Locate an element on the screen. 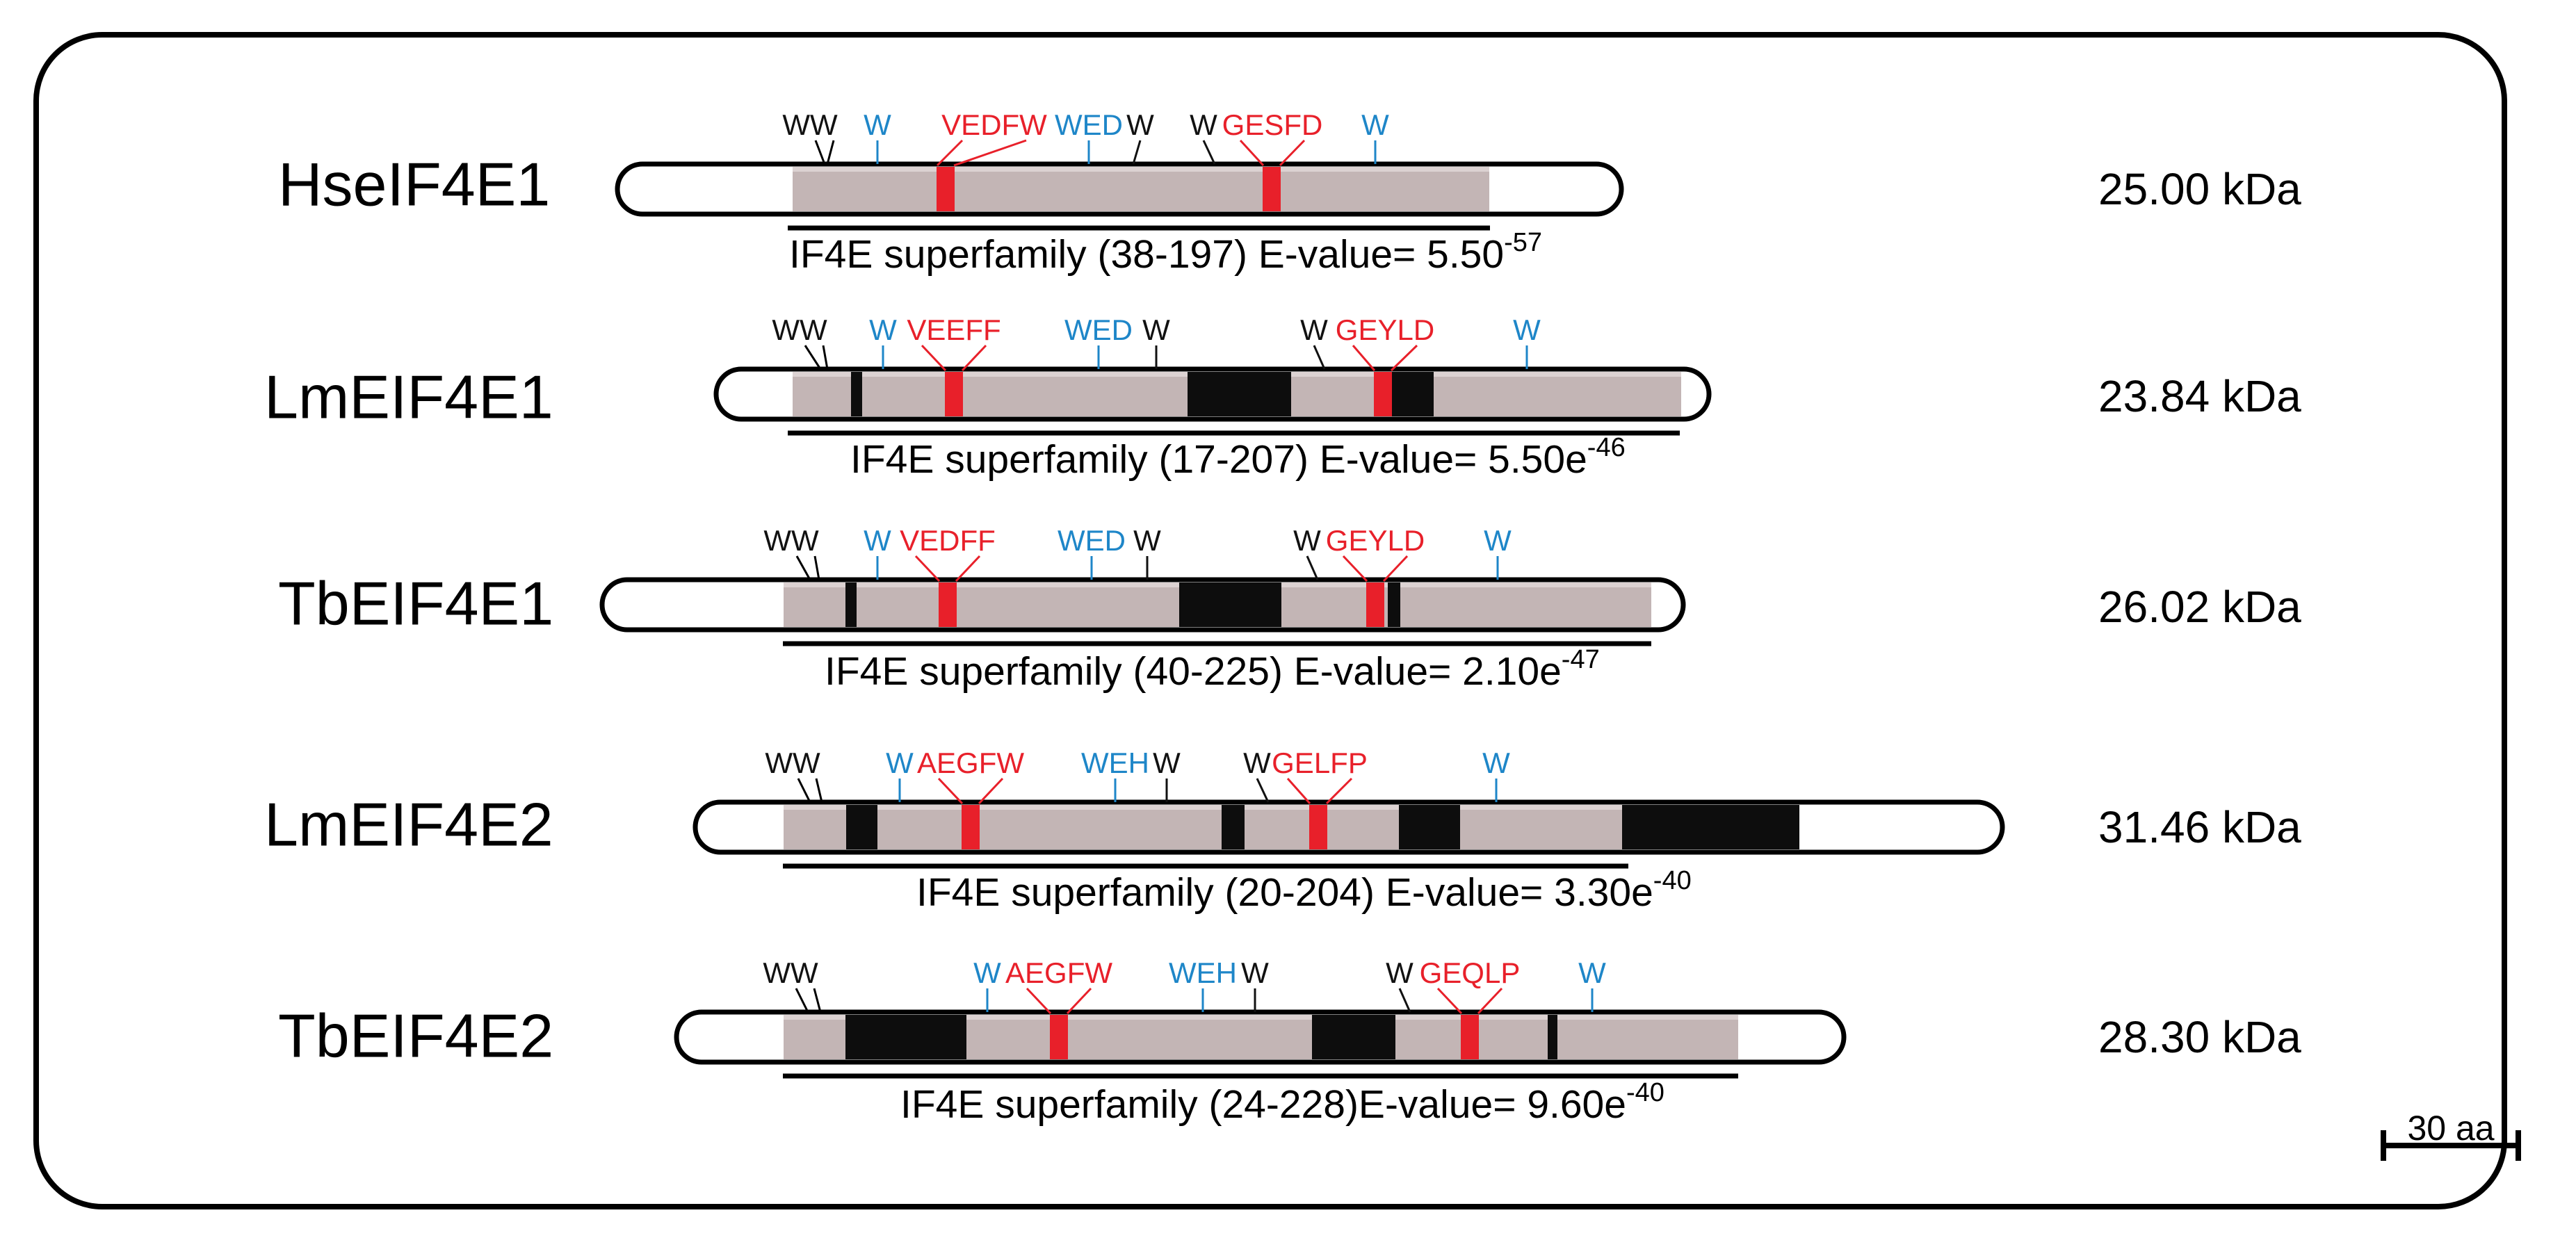  evalue-exponent: -40 is located at coordinates (1645, 1092).